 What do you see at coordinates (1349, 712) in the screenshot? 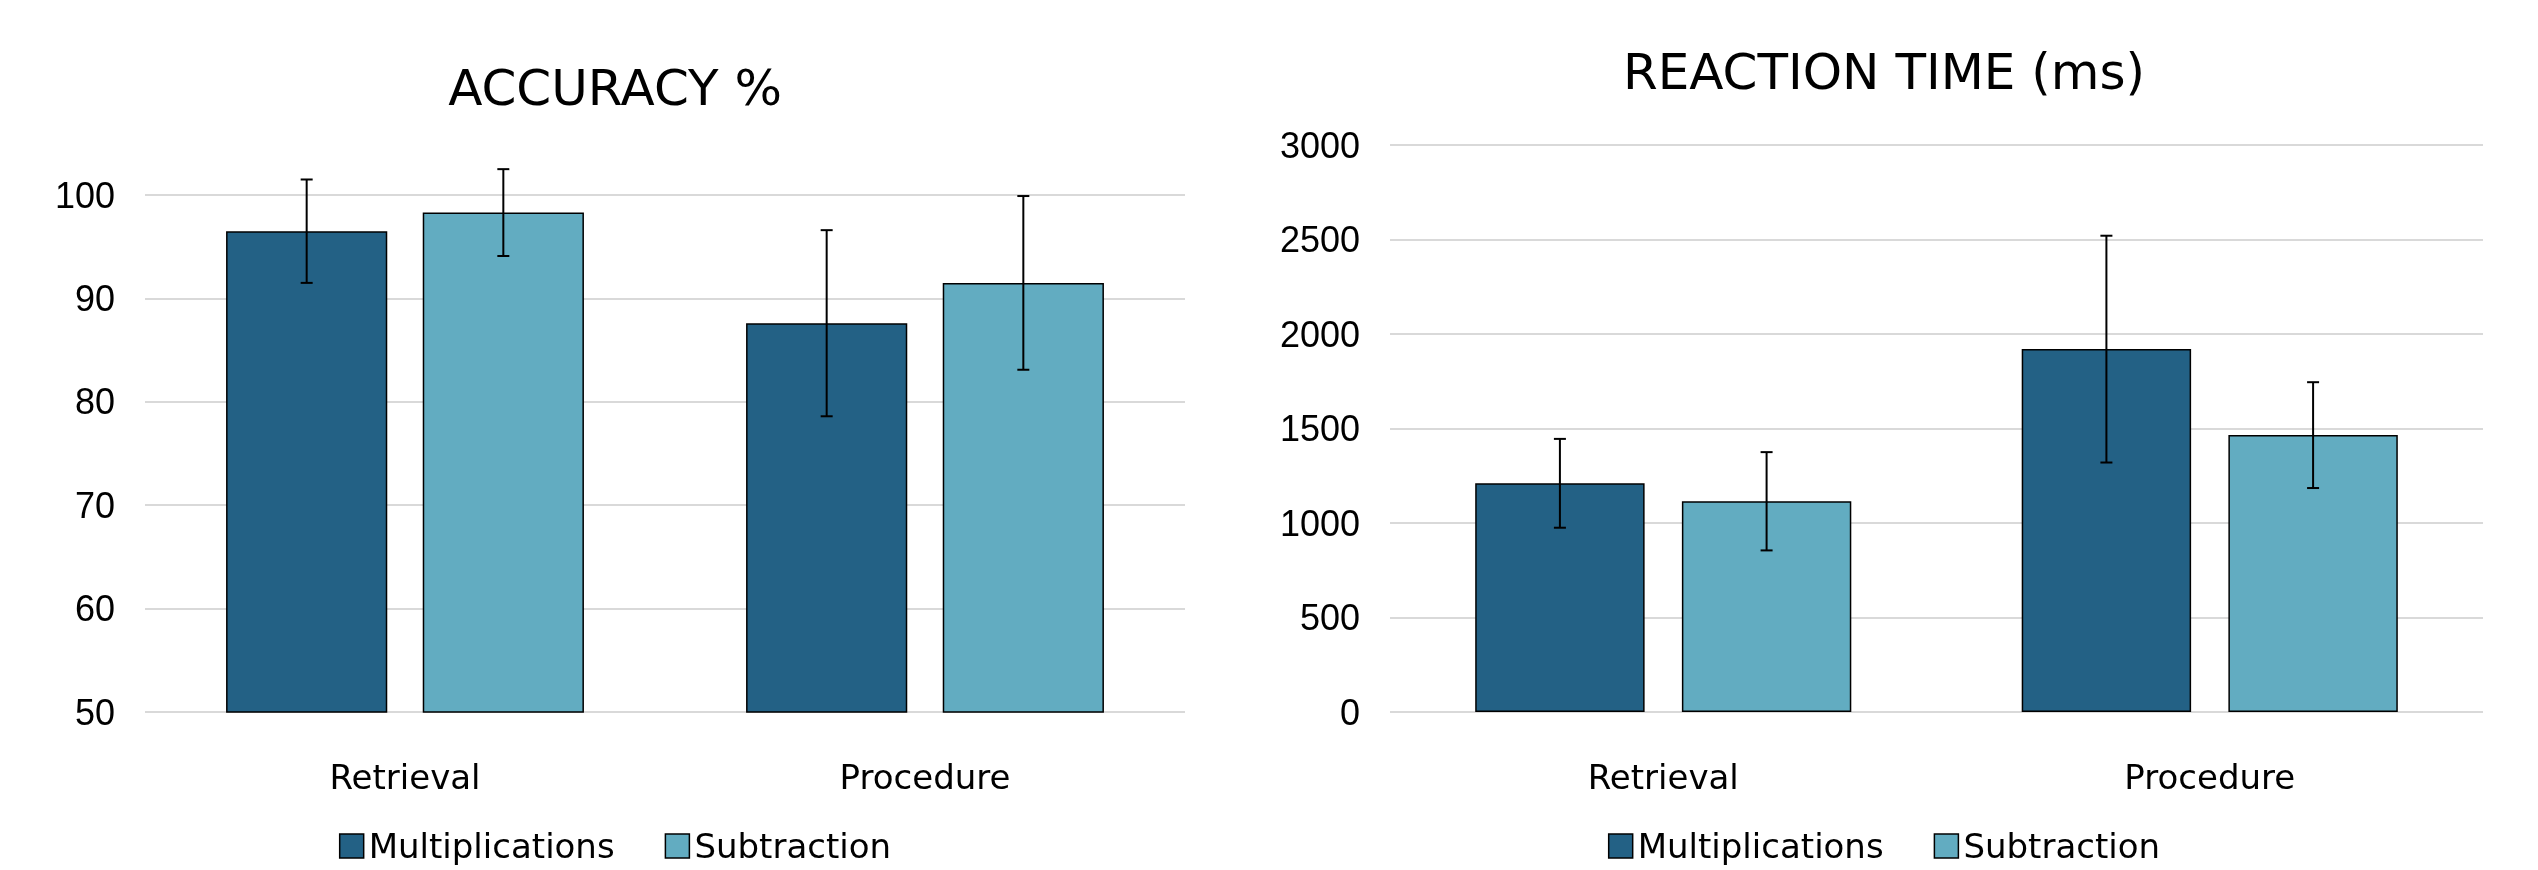
I see `y-tick-label: 0` at bounding box center [1349, 712].